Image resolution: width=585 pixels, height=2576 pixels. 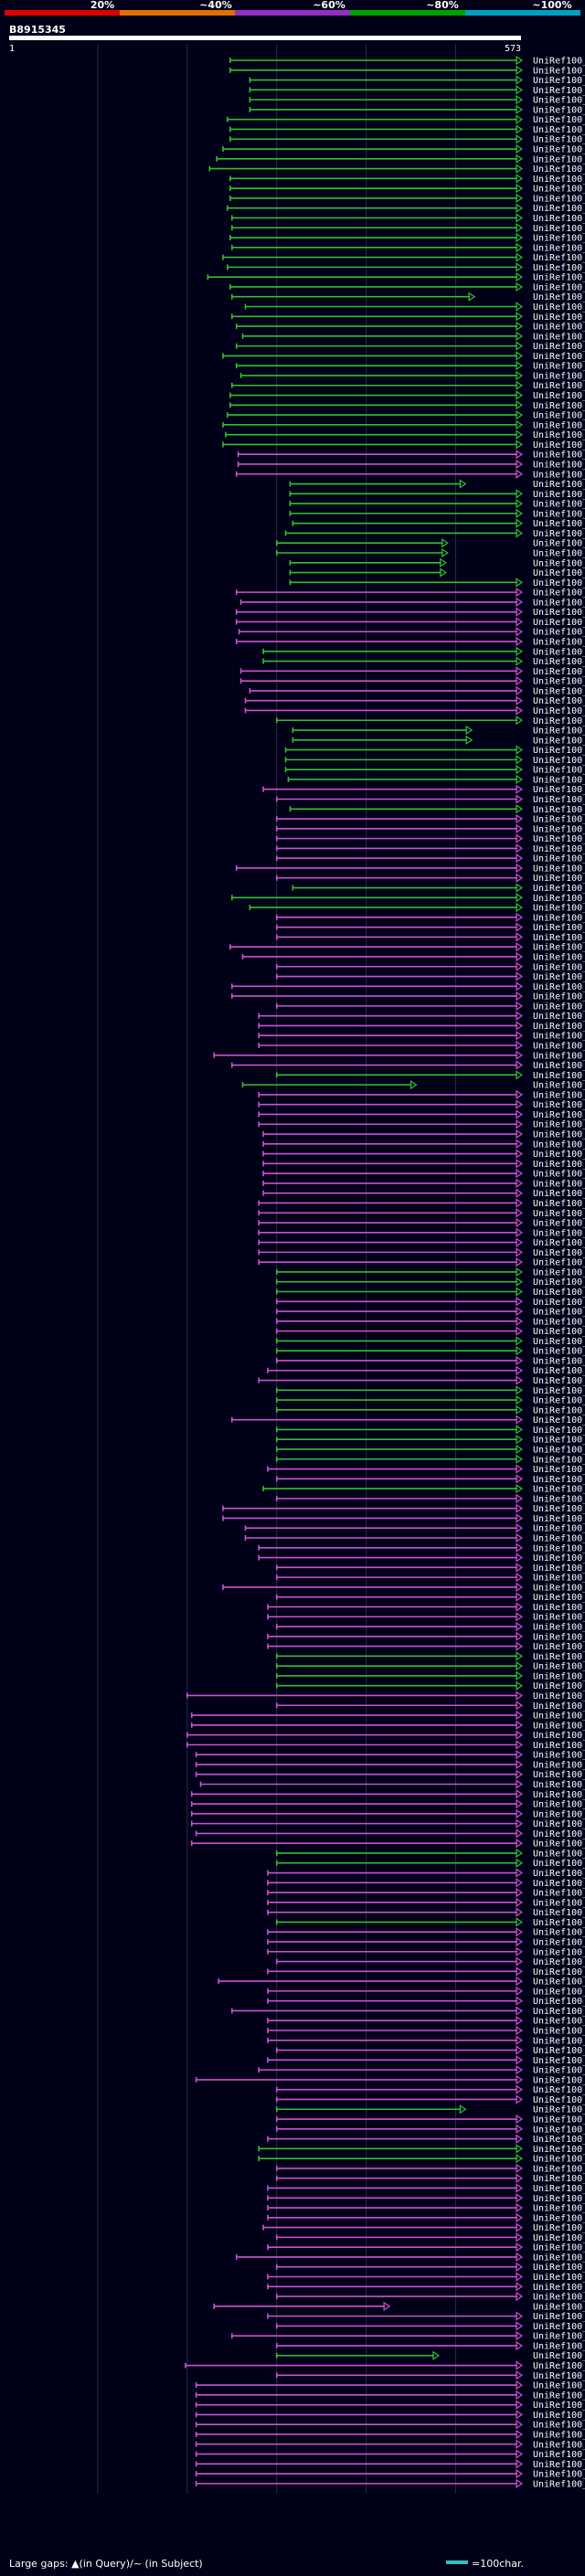 What do you see at coordinates (430, 2168) in the screenshot?
I see `hit-row: UniRef100_A7QA02` at bounding box center [430, 2168].